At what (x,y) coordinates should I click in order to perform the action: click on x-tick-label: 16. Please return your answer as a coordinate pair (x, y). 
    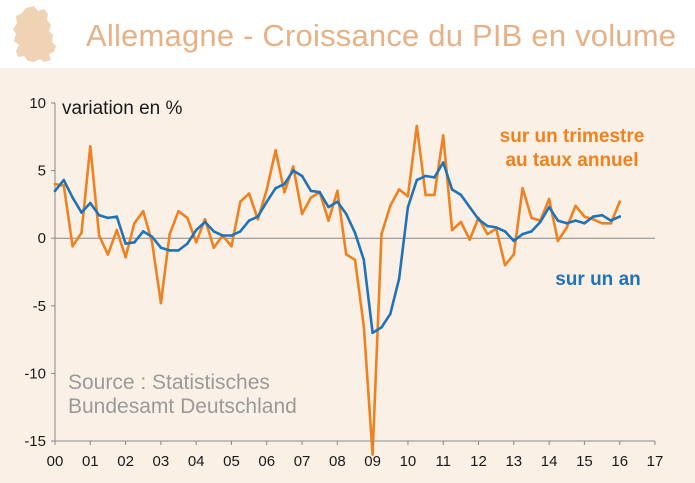
    Looking at the image, I should click on (619, 461).